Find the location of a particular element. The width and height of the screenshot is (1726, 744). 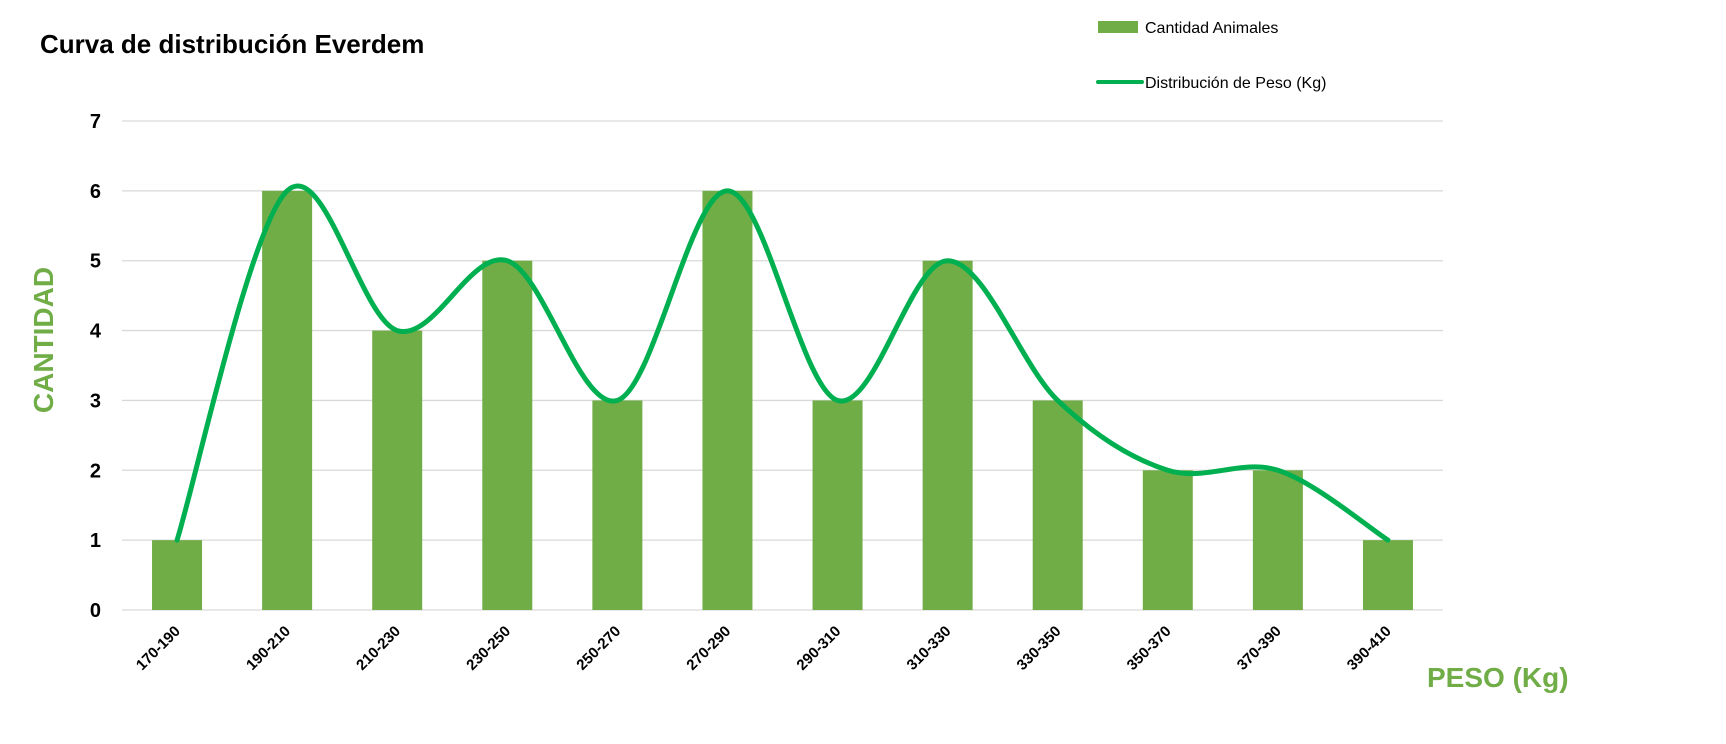

y-tick-label: 1 is located at coordinates (95, 541).